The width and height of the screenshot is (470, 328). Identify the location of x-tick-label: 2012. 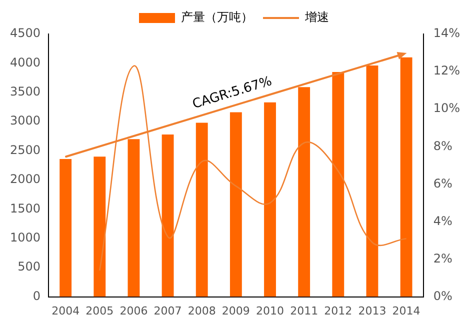
(338, 311).